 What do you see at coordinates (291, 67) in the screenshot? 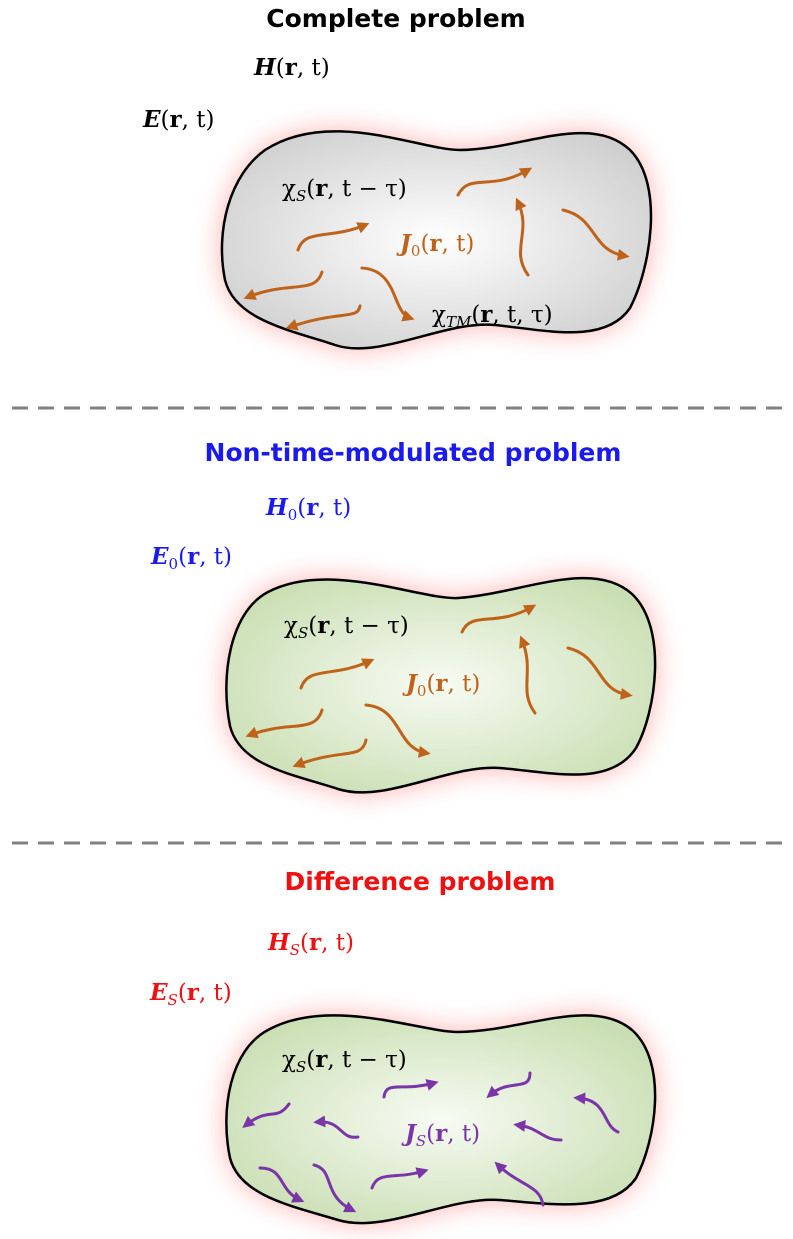
I see `magnetic-field-label: H(r, t)` at bounding box center [291, 67].